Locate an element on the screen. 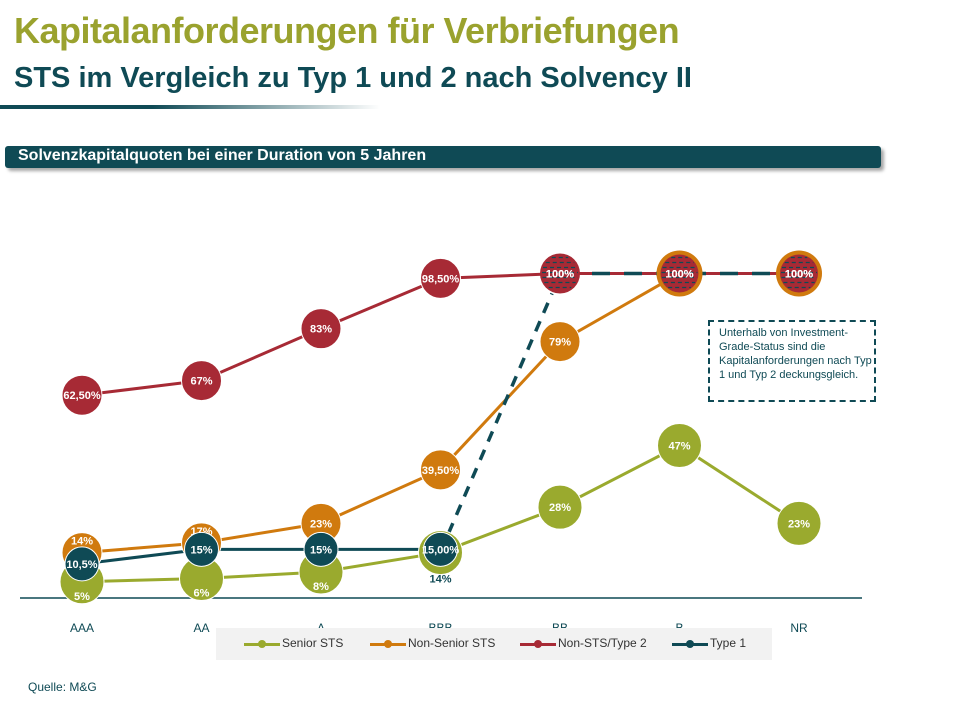 This screenshot has height=707, width=973. data-label: 67% is located at coordinates (201, 382).